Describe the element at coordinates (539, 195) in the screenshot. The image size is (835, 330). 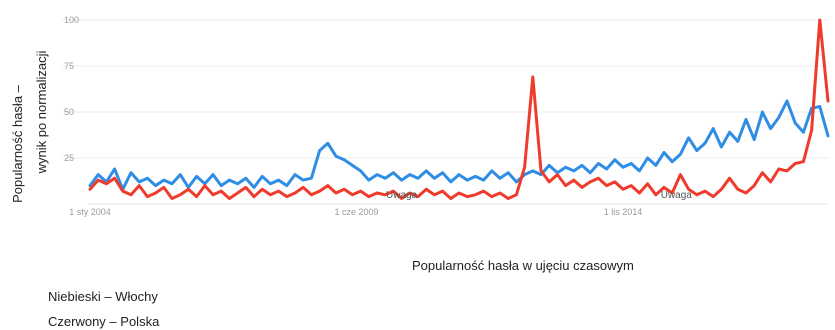
I see `annotations: Uwaga Uwaga` at that location.